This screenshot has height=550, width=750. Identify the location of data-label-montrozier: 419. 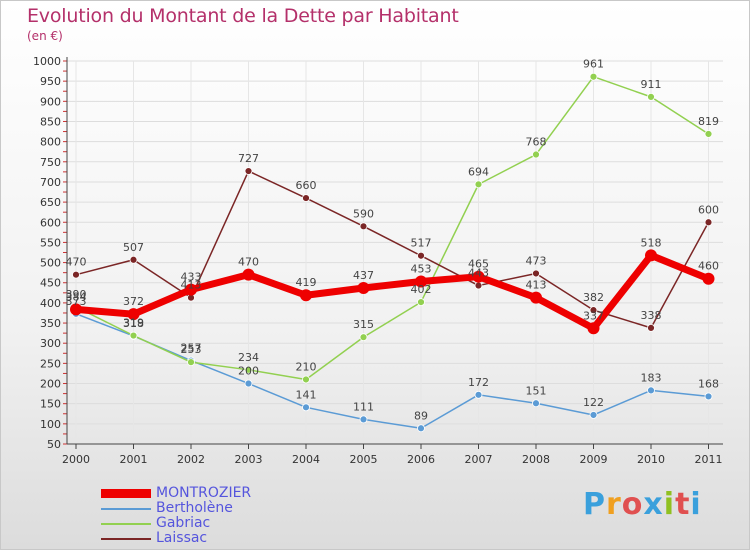
(306, 282).